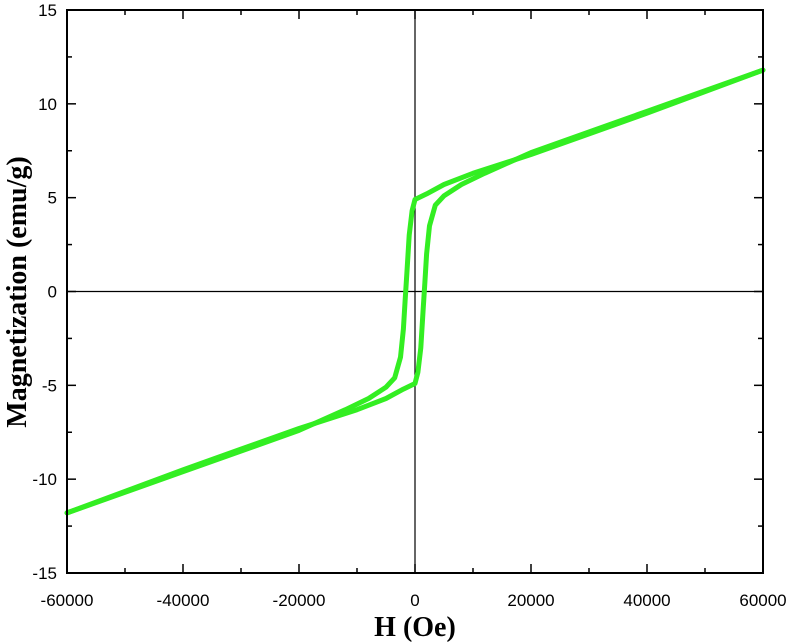 The width and height of the screenshot is (800, 642). I want to click on x-tick-label: -40000, so click(183, 600).